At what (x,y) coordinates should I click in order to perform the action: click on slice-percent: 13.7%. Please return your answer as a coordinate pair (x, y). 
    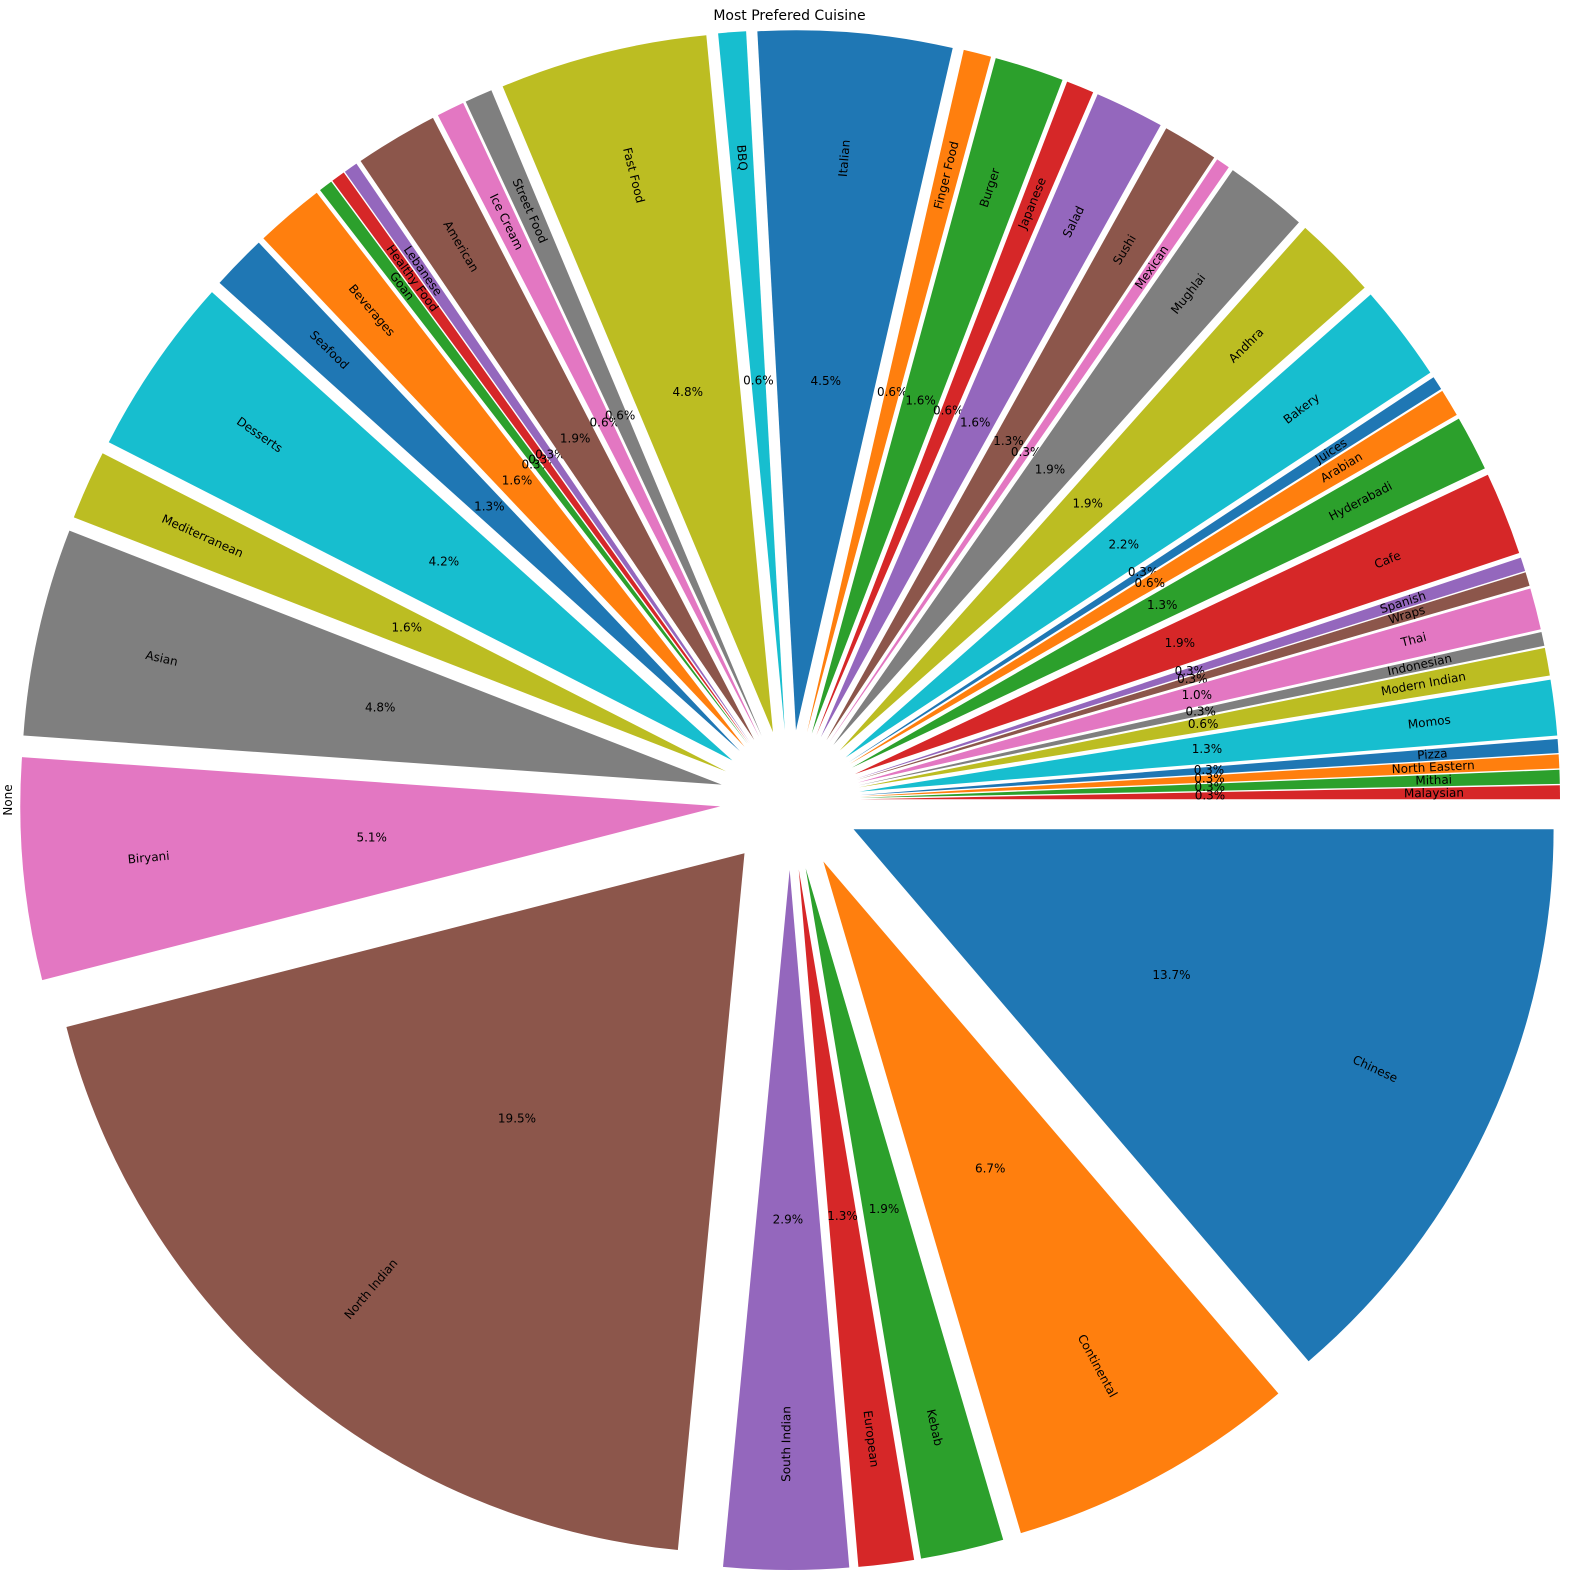
    Looking at the image, I should click on (1171, 975).